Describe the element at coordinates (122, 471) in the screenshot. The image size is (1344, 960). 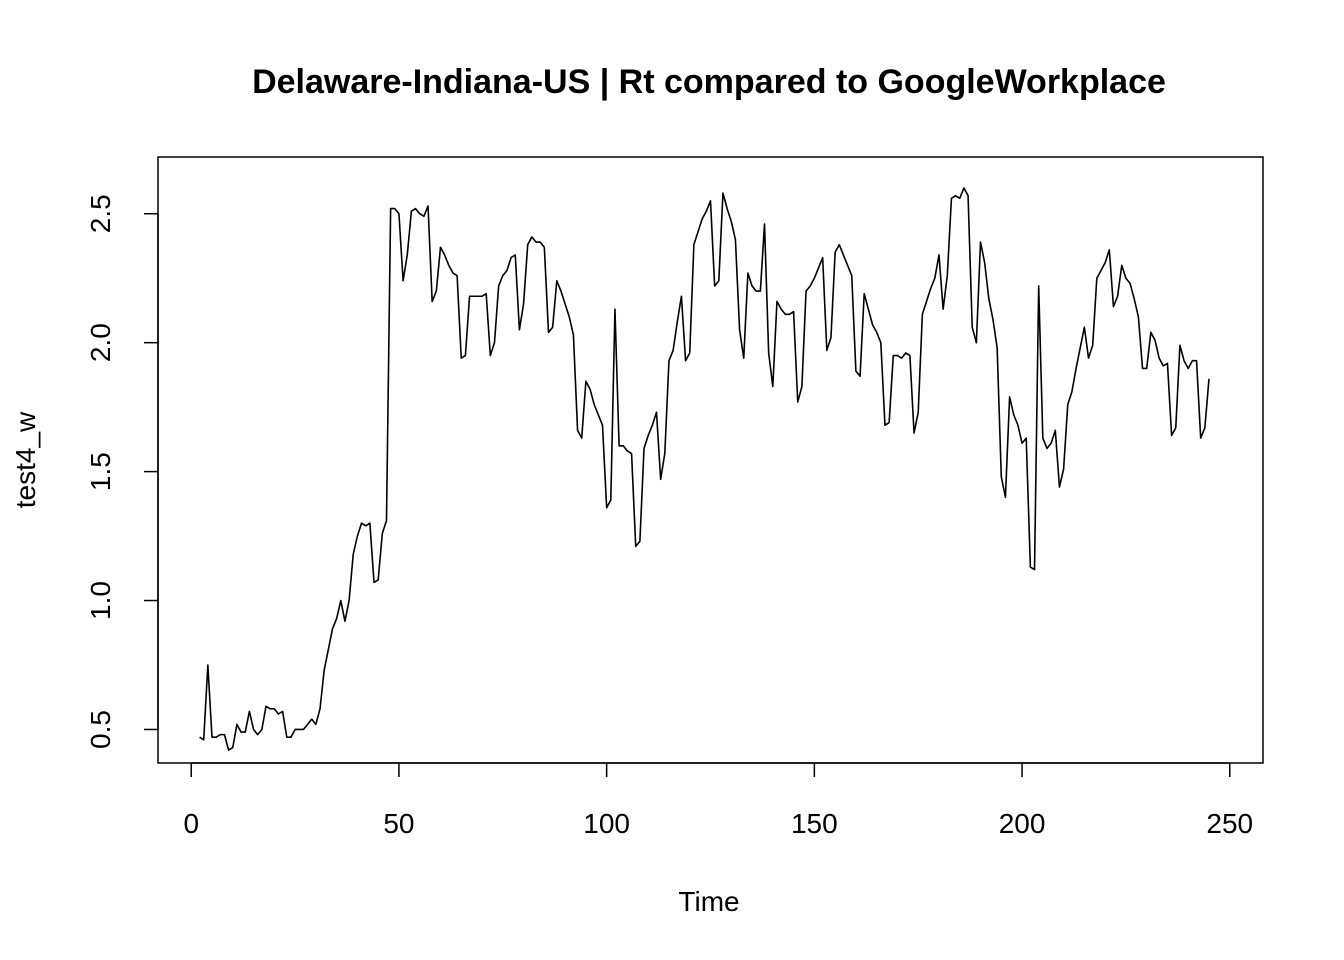
I see `y-axis: 0.5 1.0 1.5 2.0 2.5` at that location.